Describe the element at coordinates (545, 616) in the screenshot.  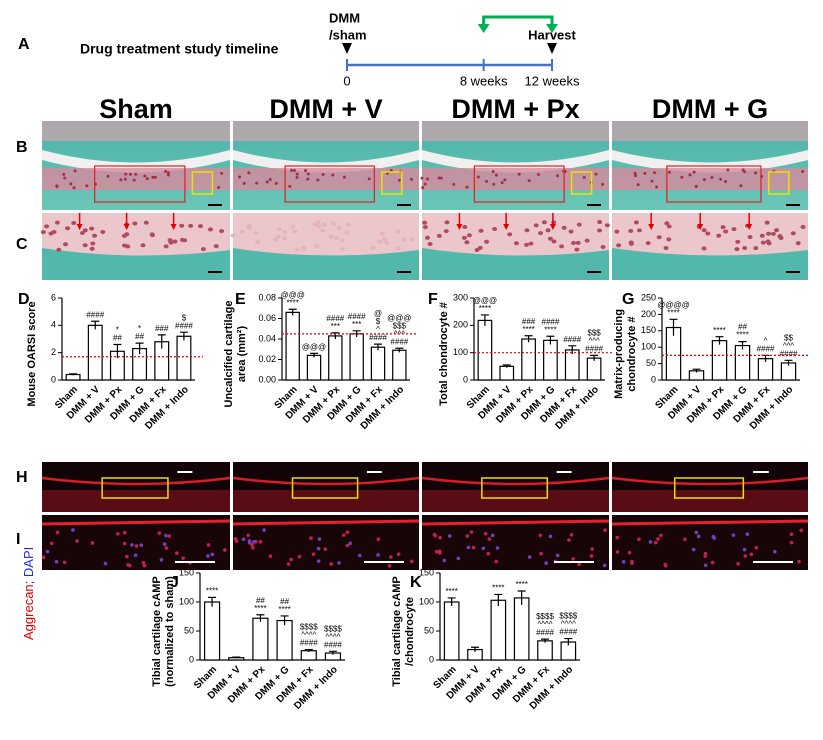
I see `significance: $$$$` at that location.